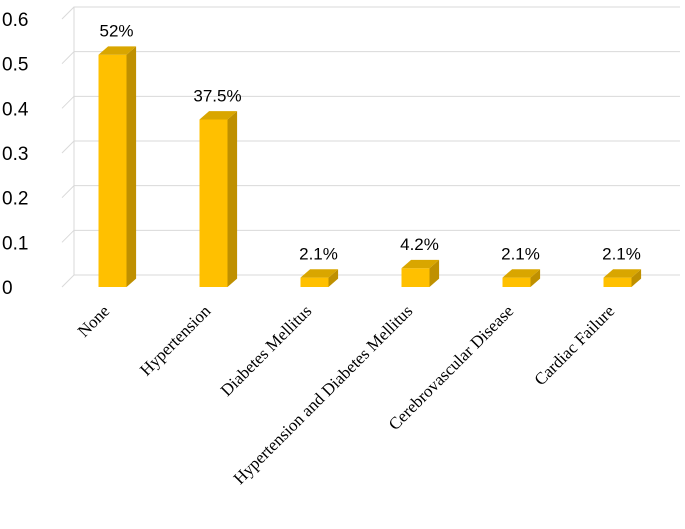 Image resolution: width=685 pixels, height=529 pixels. I want to click on data-label: 37.5%, so click(217, 96).